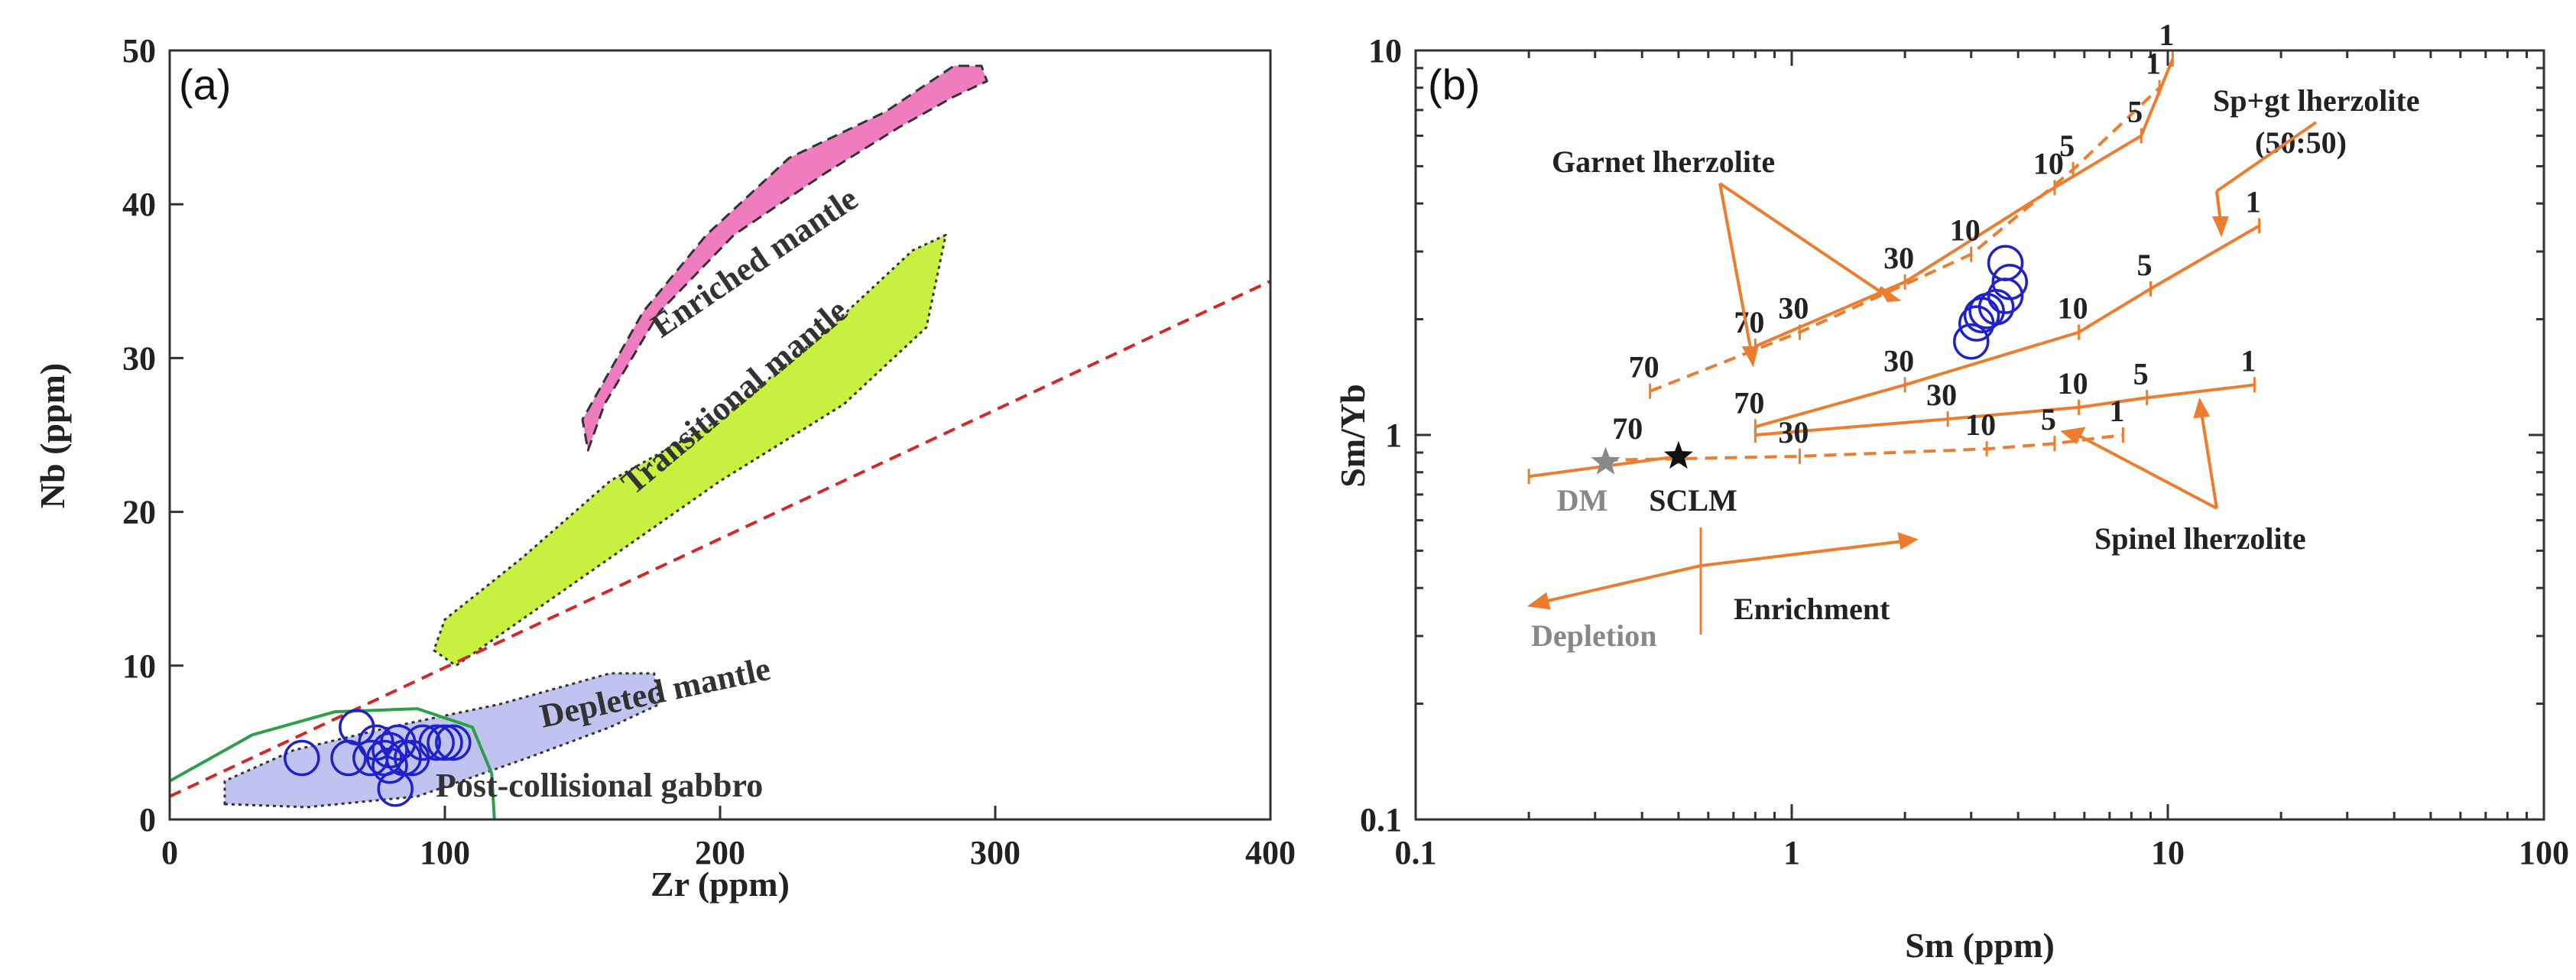  Describe the element at coordinates (1678, 454) in the screenshot. I see `reference-star-sclm` at that location.